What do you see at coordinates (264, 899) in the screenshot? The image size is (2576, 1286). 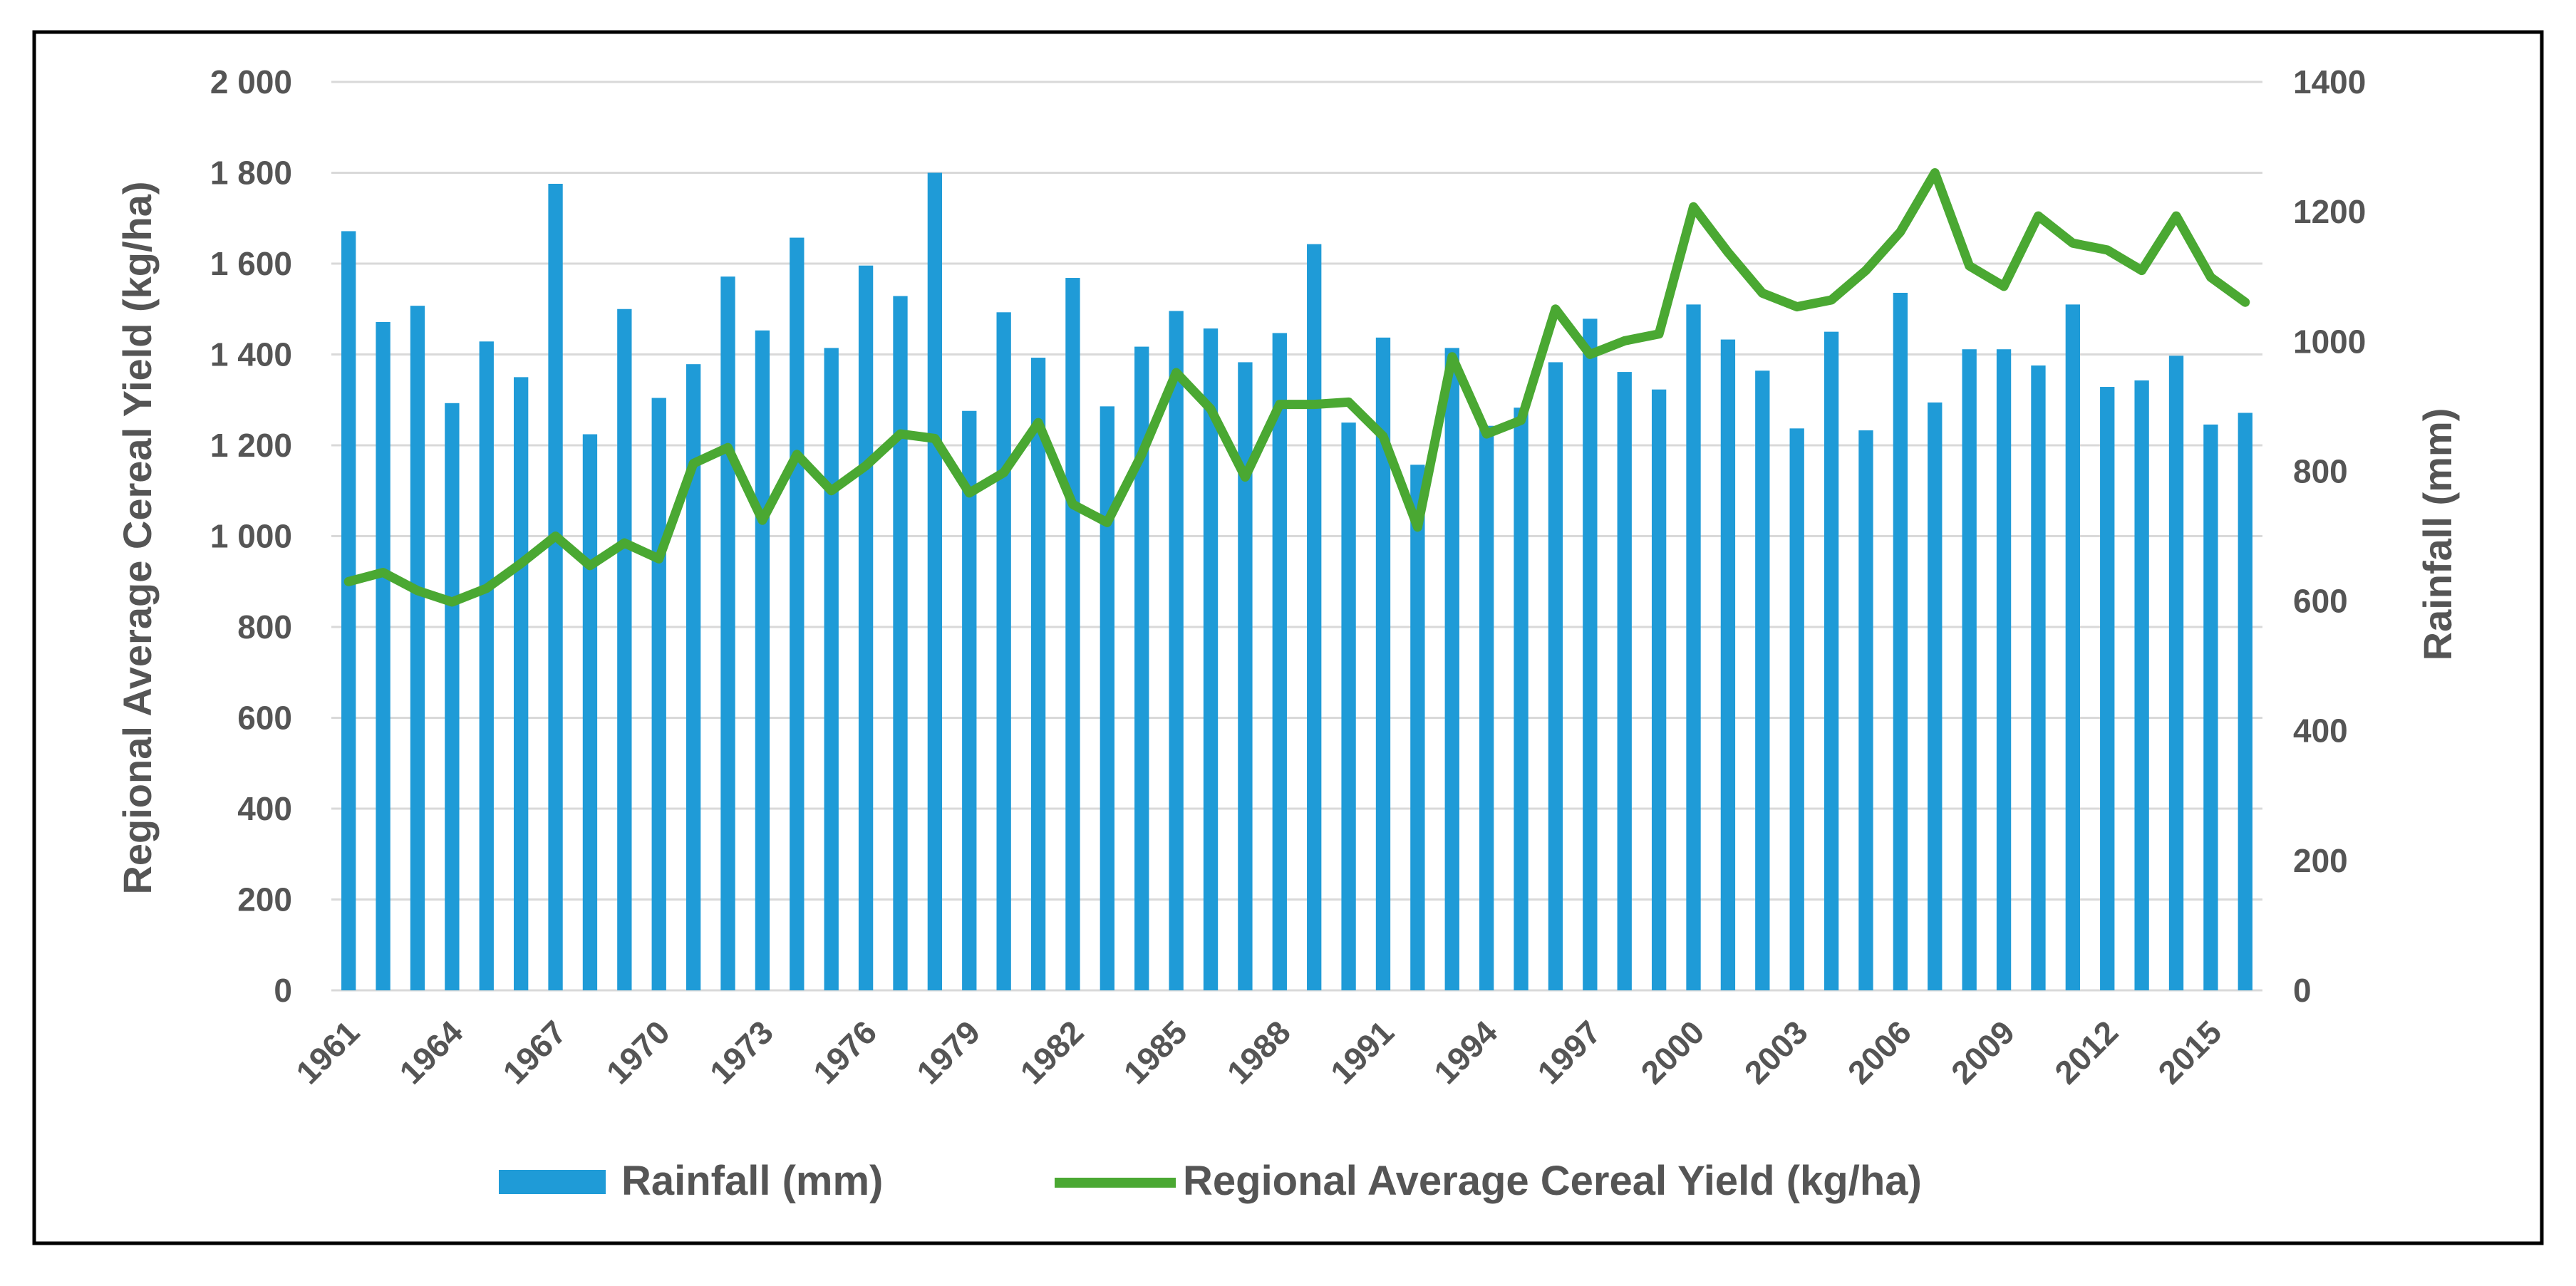 I see `left-tick-label: 200` at bounding box center [264, 899].